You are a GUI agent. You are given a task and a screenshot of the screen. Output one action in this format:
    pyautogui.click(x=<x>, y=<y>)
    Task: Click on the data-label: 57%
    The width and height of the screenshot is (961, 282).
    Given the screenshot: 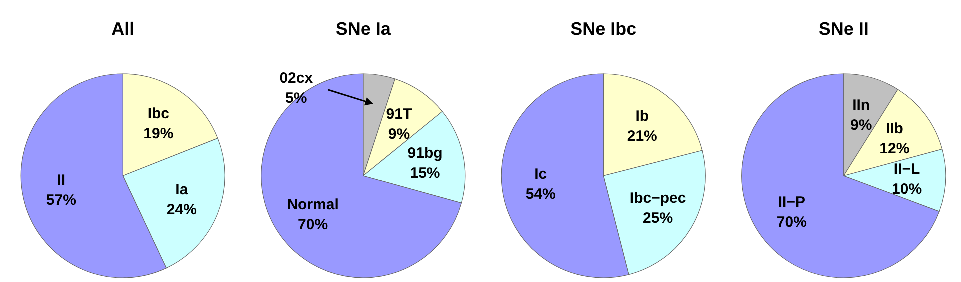 What is the action you would take?
    pyautogui.click(x=61, y=200)
    